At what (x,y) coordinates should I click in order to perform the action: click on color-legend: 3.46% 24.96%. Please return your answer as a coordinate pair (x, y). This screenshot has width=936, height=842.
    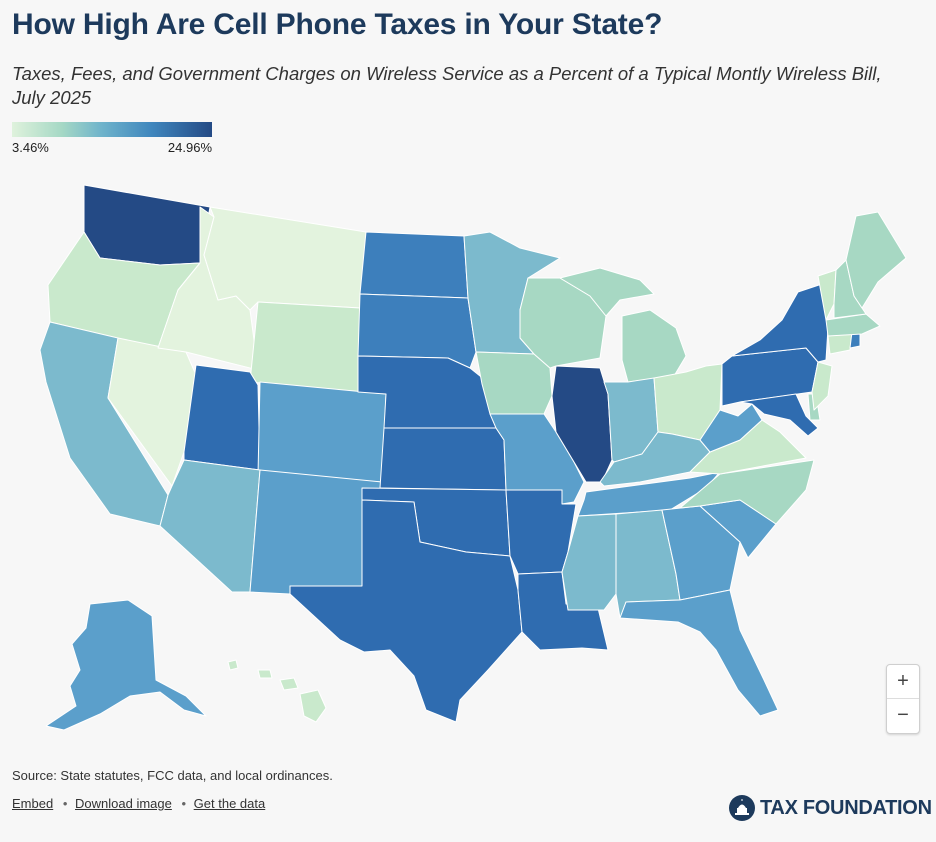
    Looking at the image, I should click on (112, 139).